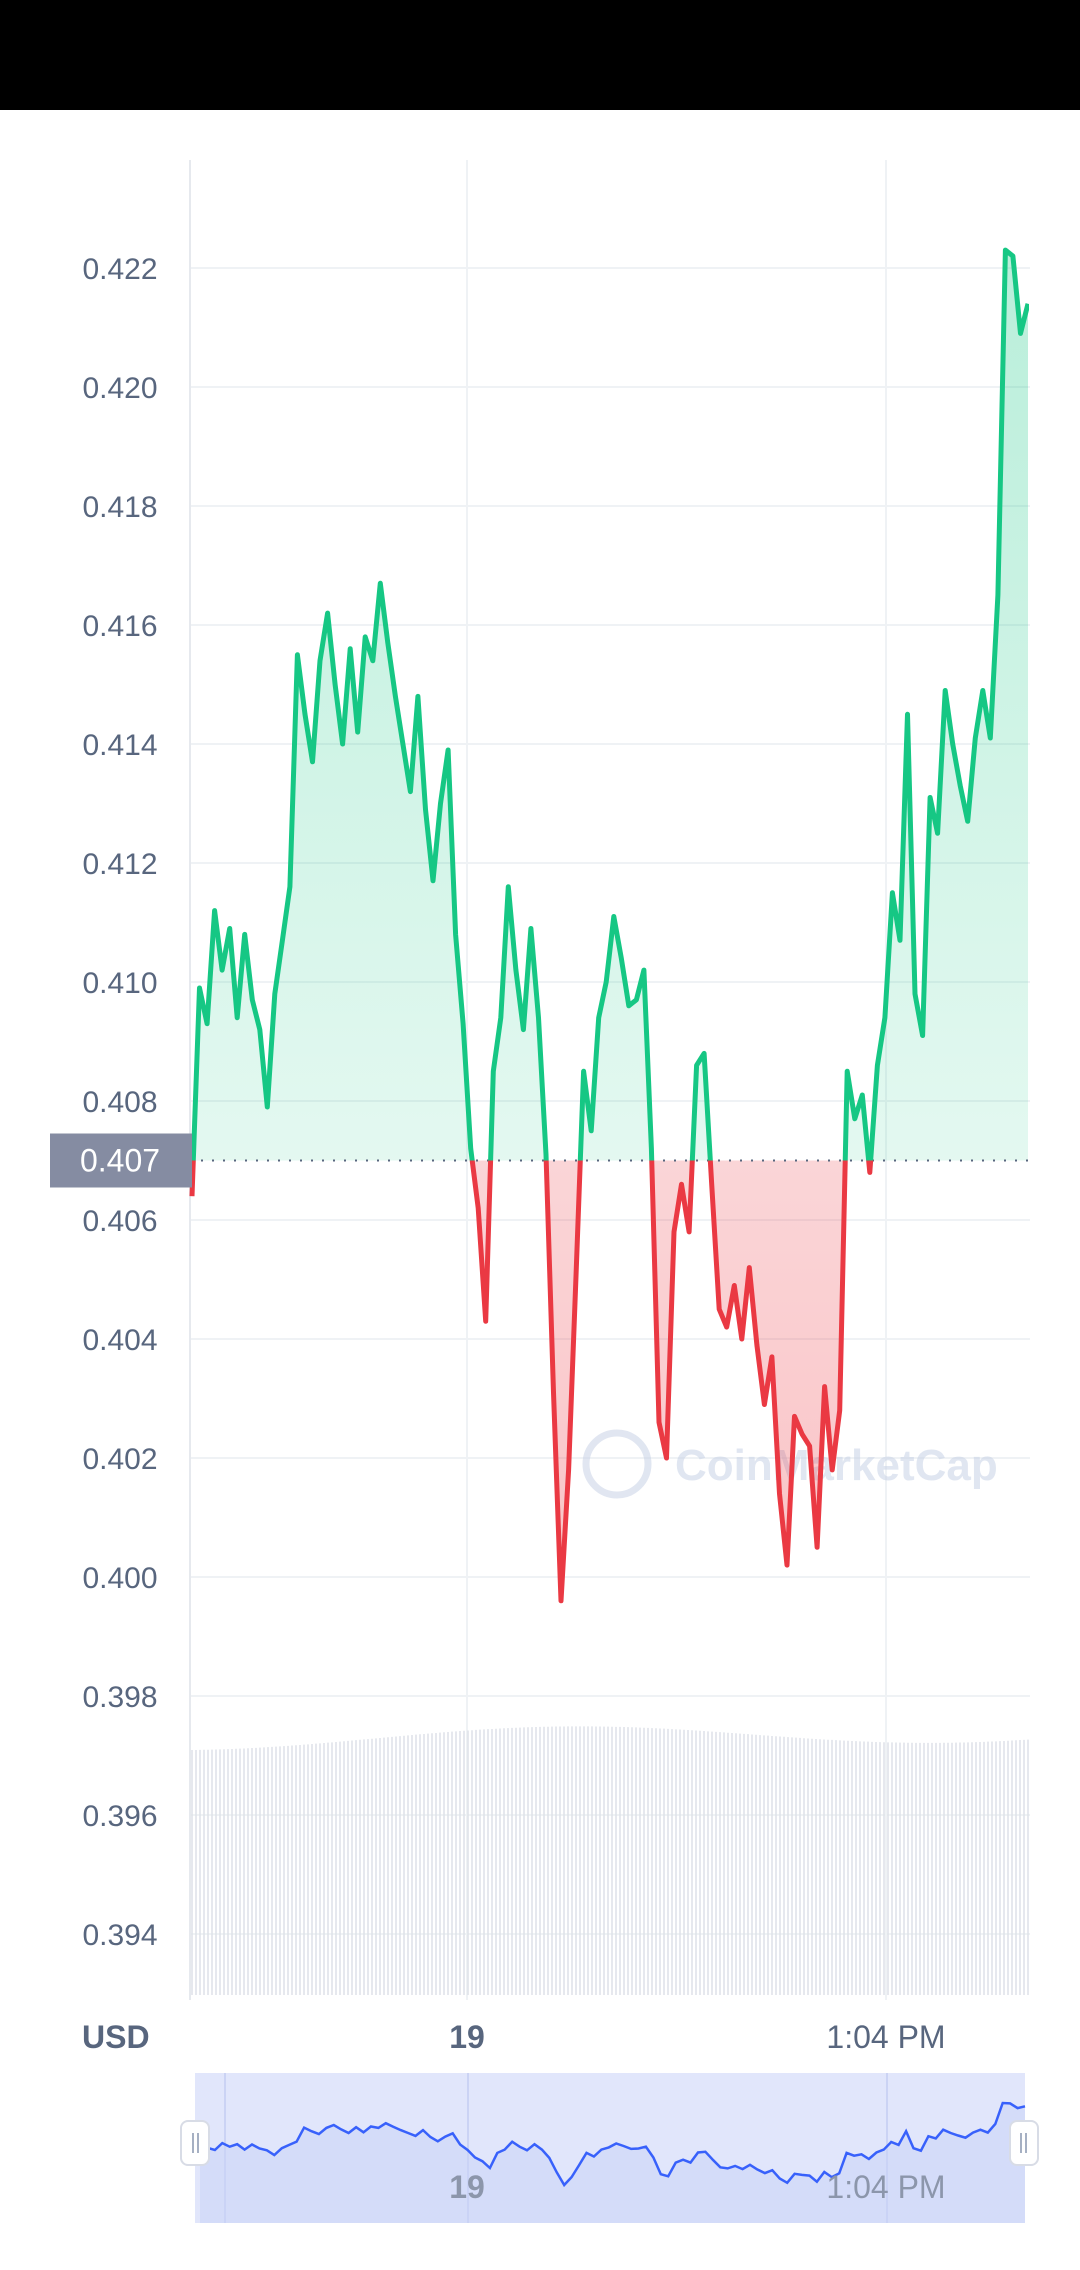 This screenshot has height=2270, width=1080. Describe the element at coordinates (697, 2187) in the screenshot. I see `navigator-labels: 19 1:04 PM` at that location.